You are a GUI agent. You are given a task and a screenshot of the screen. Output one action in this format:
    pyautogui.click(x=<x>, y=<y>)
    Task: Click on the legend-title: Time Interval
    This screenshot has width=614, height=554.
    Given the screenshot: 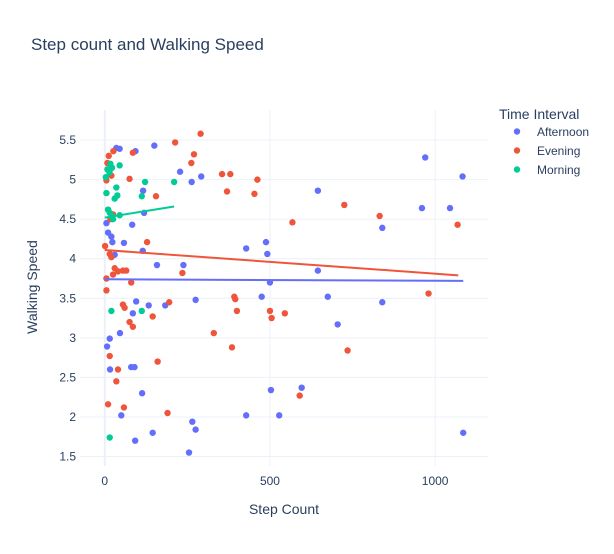 What is the action you would take?
    pyautogui.click(x=539, y=114)
    